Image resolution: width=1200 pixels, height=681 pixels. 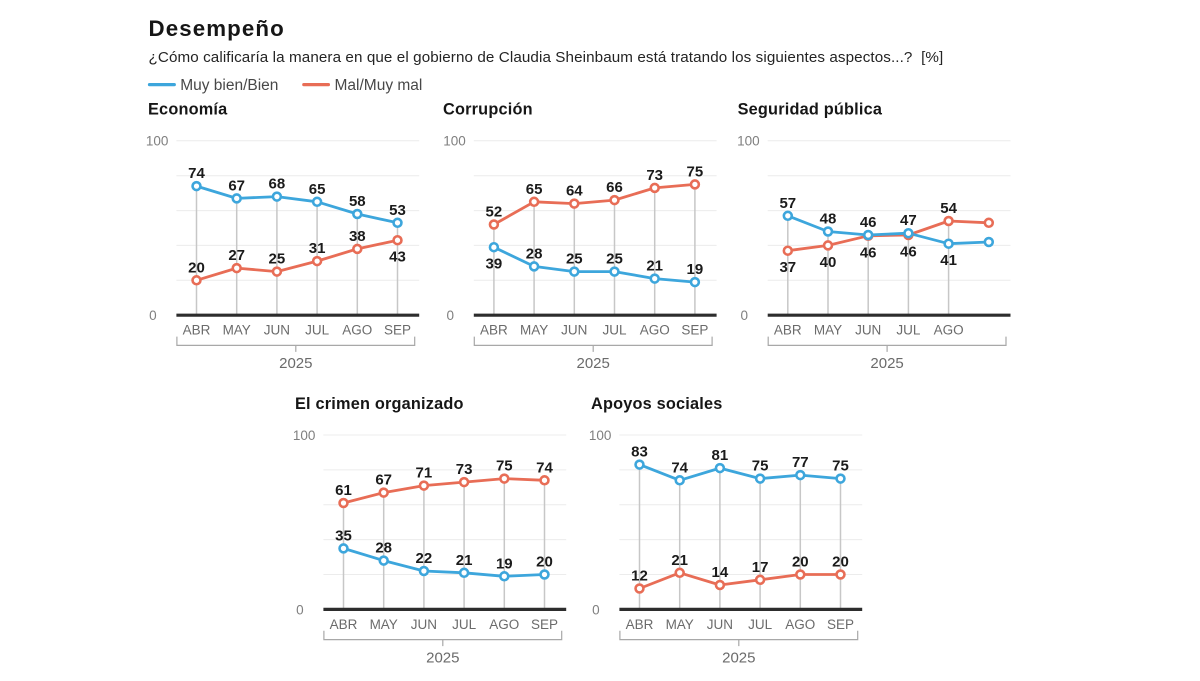 I want to click on svg-text: Mal/Muy mal, so click(x=379, y=85).